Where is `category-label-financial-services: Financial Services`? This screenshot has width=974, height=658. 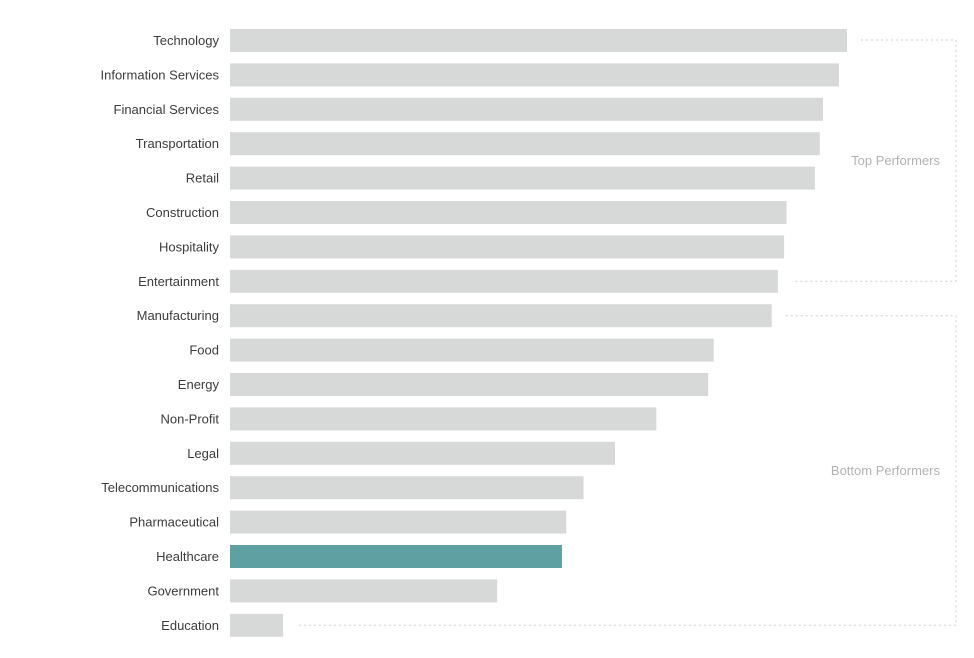
category-label-financial-services: Financial Services is located at coordinates (167, 109).